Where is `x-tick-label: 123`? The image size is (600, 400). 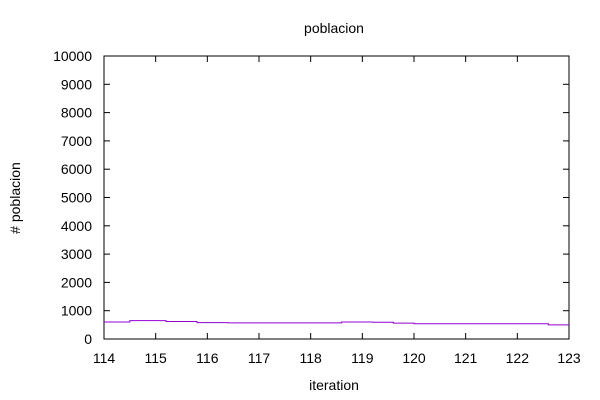
x-tick-label: 123 is located at coordinates (569, 358).